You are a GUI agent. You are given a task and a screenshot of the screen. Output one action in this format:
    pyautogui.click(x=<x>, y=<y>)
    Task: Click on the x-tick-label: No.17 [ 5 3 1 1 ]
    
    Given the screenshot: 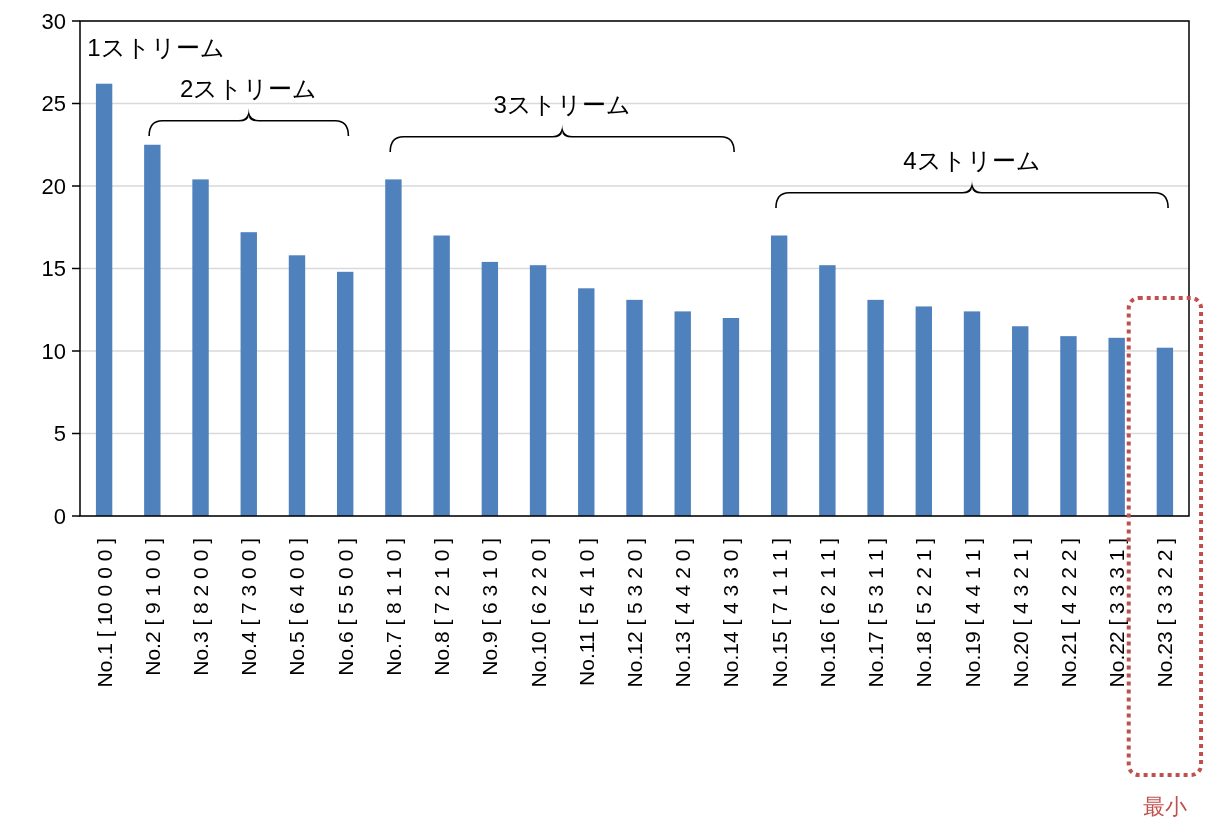 What is the action you would take?
    pyautogui.click(x=876, y=613)
    